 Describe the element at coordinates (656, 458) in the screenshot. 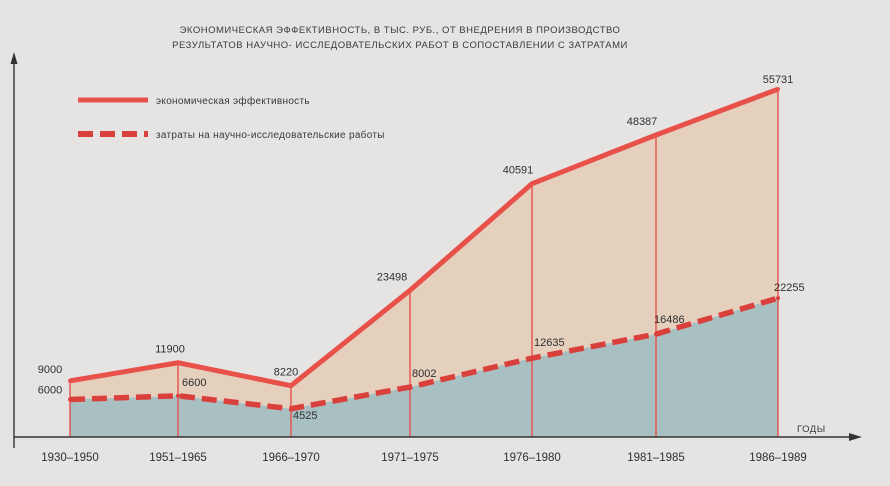

I see `tick-label-1981-1985: 1981–1985` at that location.